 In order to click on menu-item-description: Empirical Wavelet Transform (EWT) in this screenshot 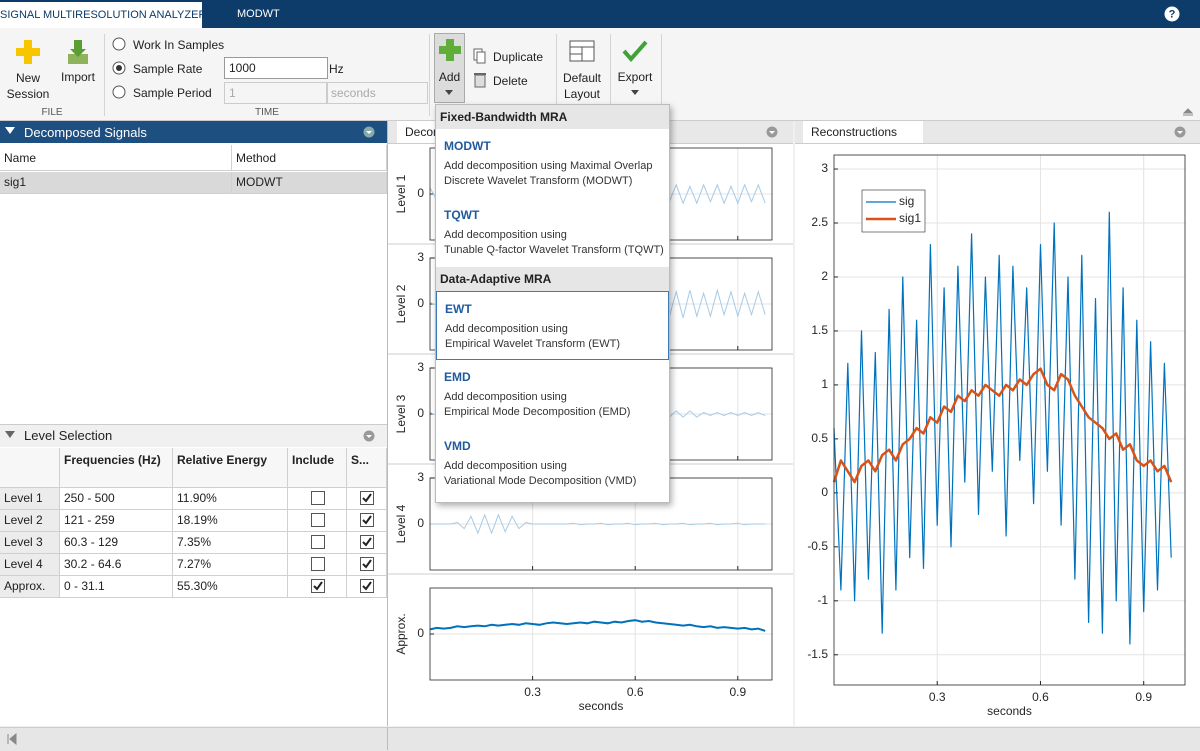, I will do `click(533, 344)`.